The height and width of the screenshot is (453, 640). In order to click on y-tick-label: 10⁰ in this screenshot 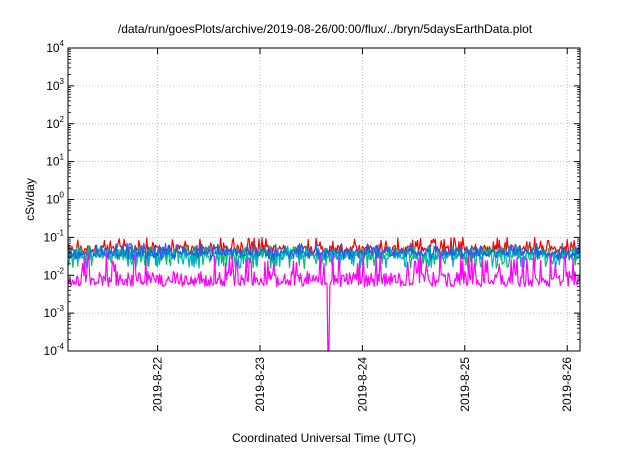, I will do `click(55, 199)`.